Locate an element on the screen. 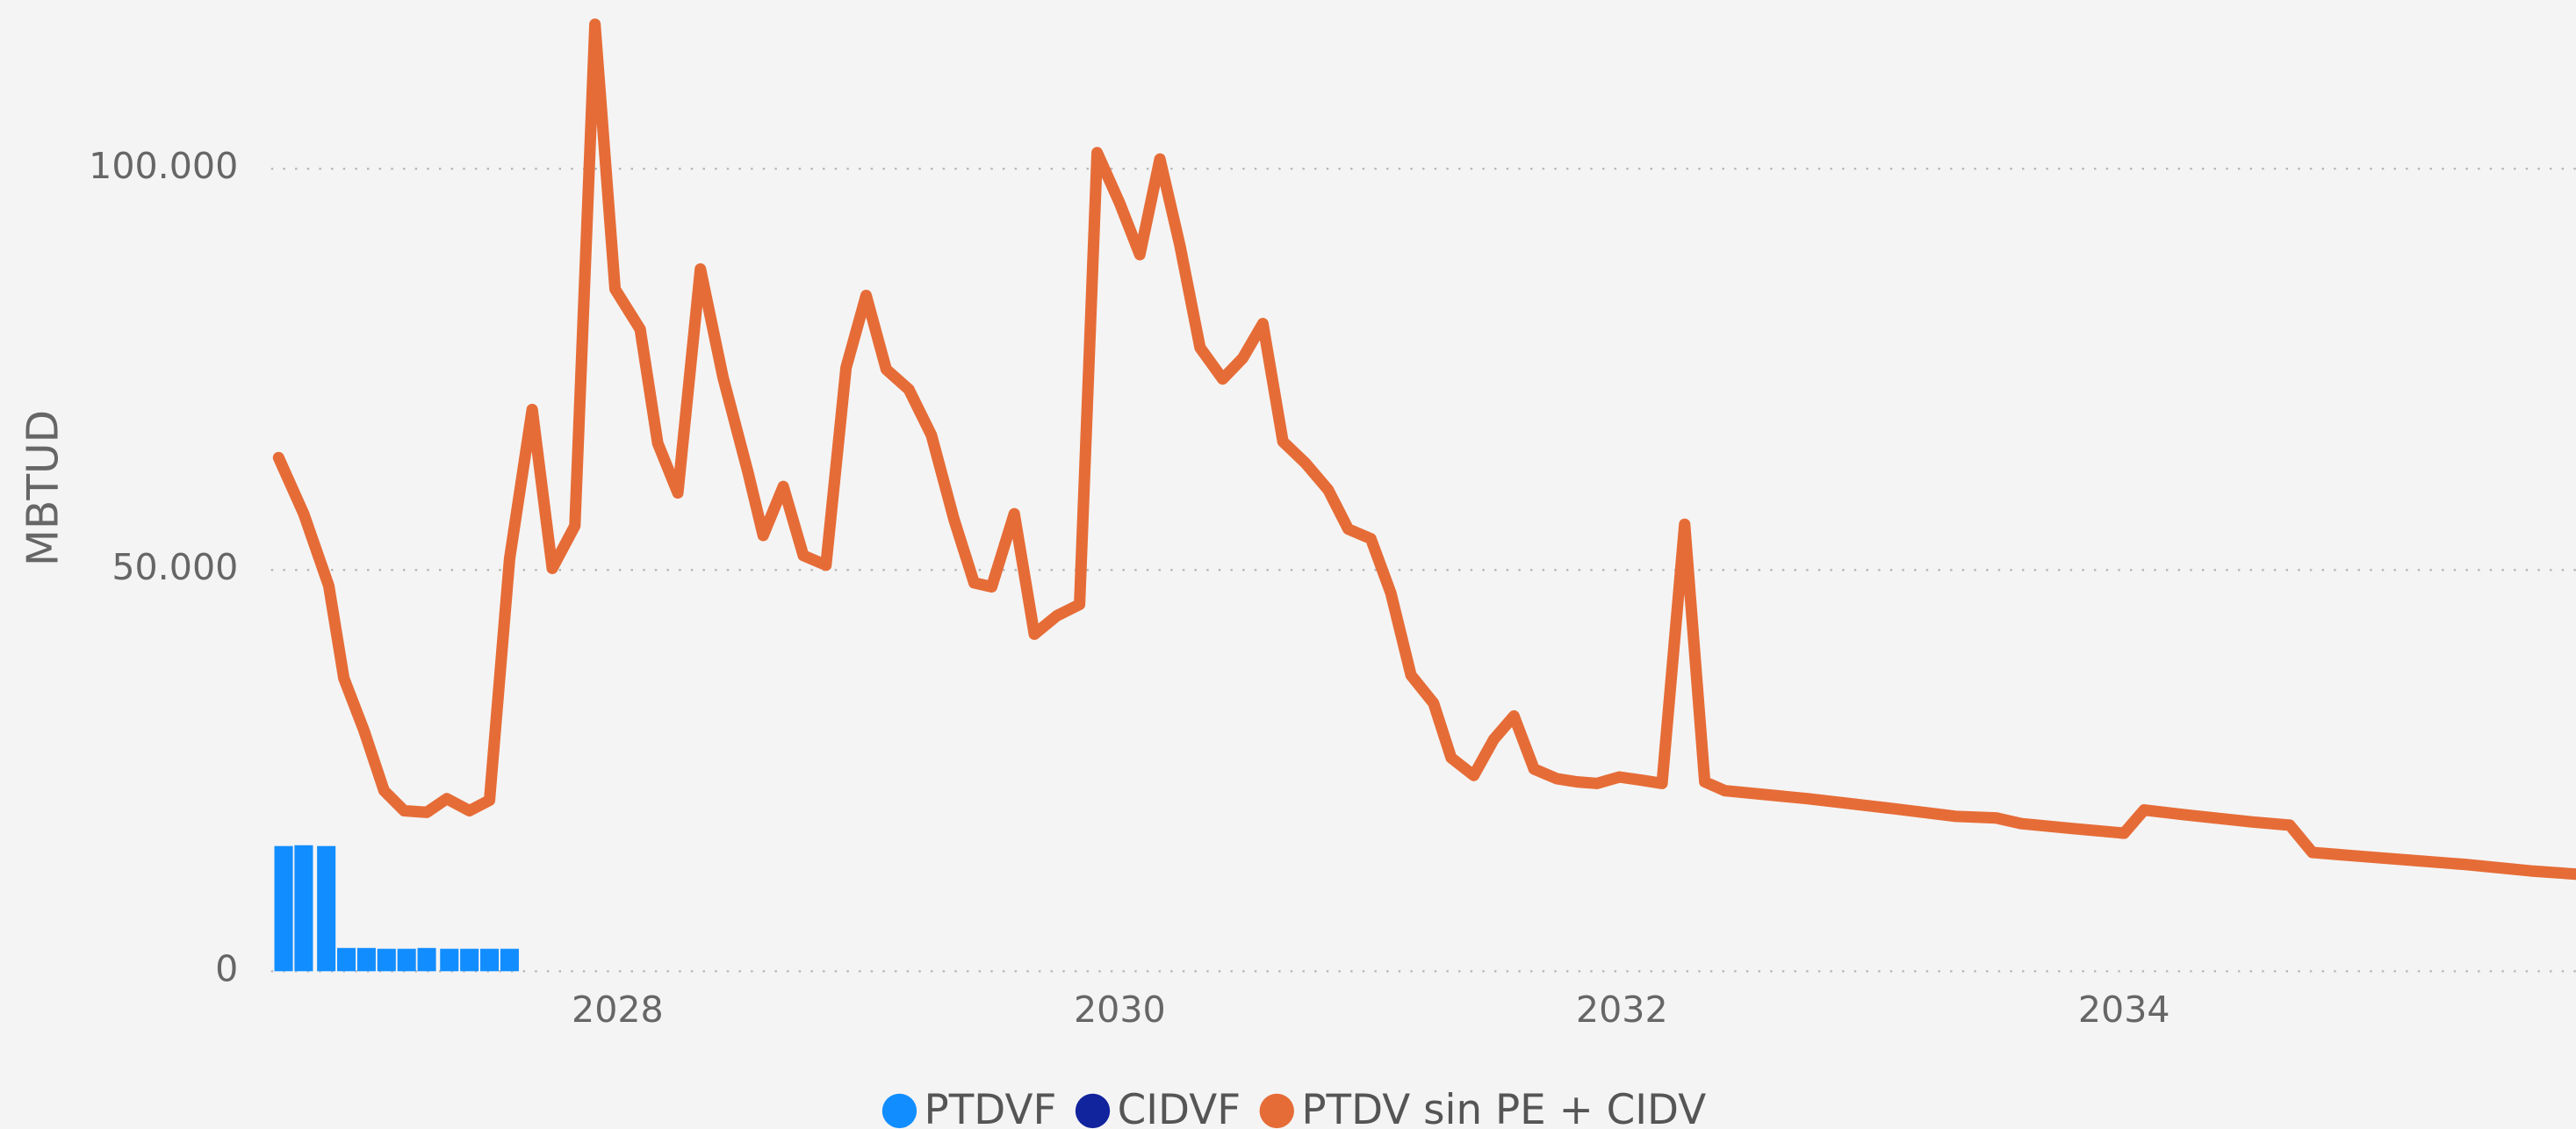 This screenshot has height=1129, width=2576. y-tick-label: 100.000 is located at coordinates (163, 166).